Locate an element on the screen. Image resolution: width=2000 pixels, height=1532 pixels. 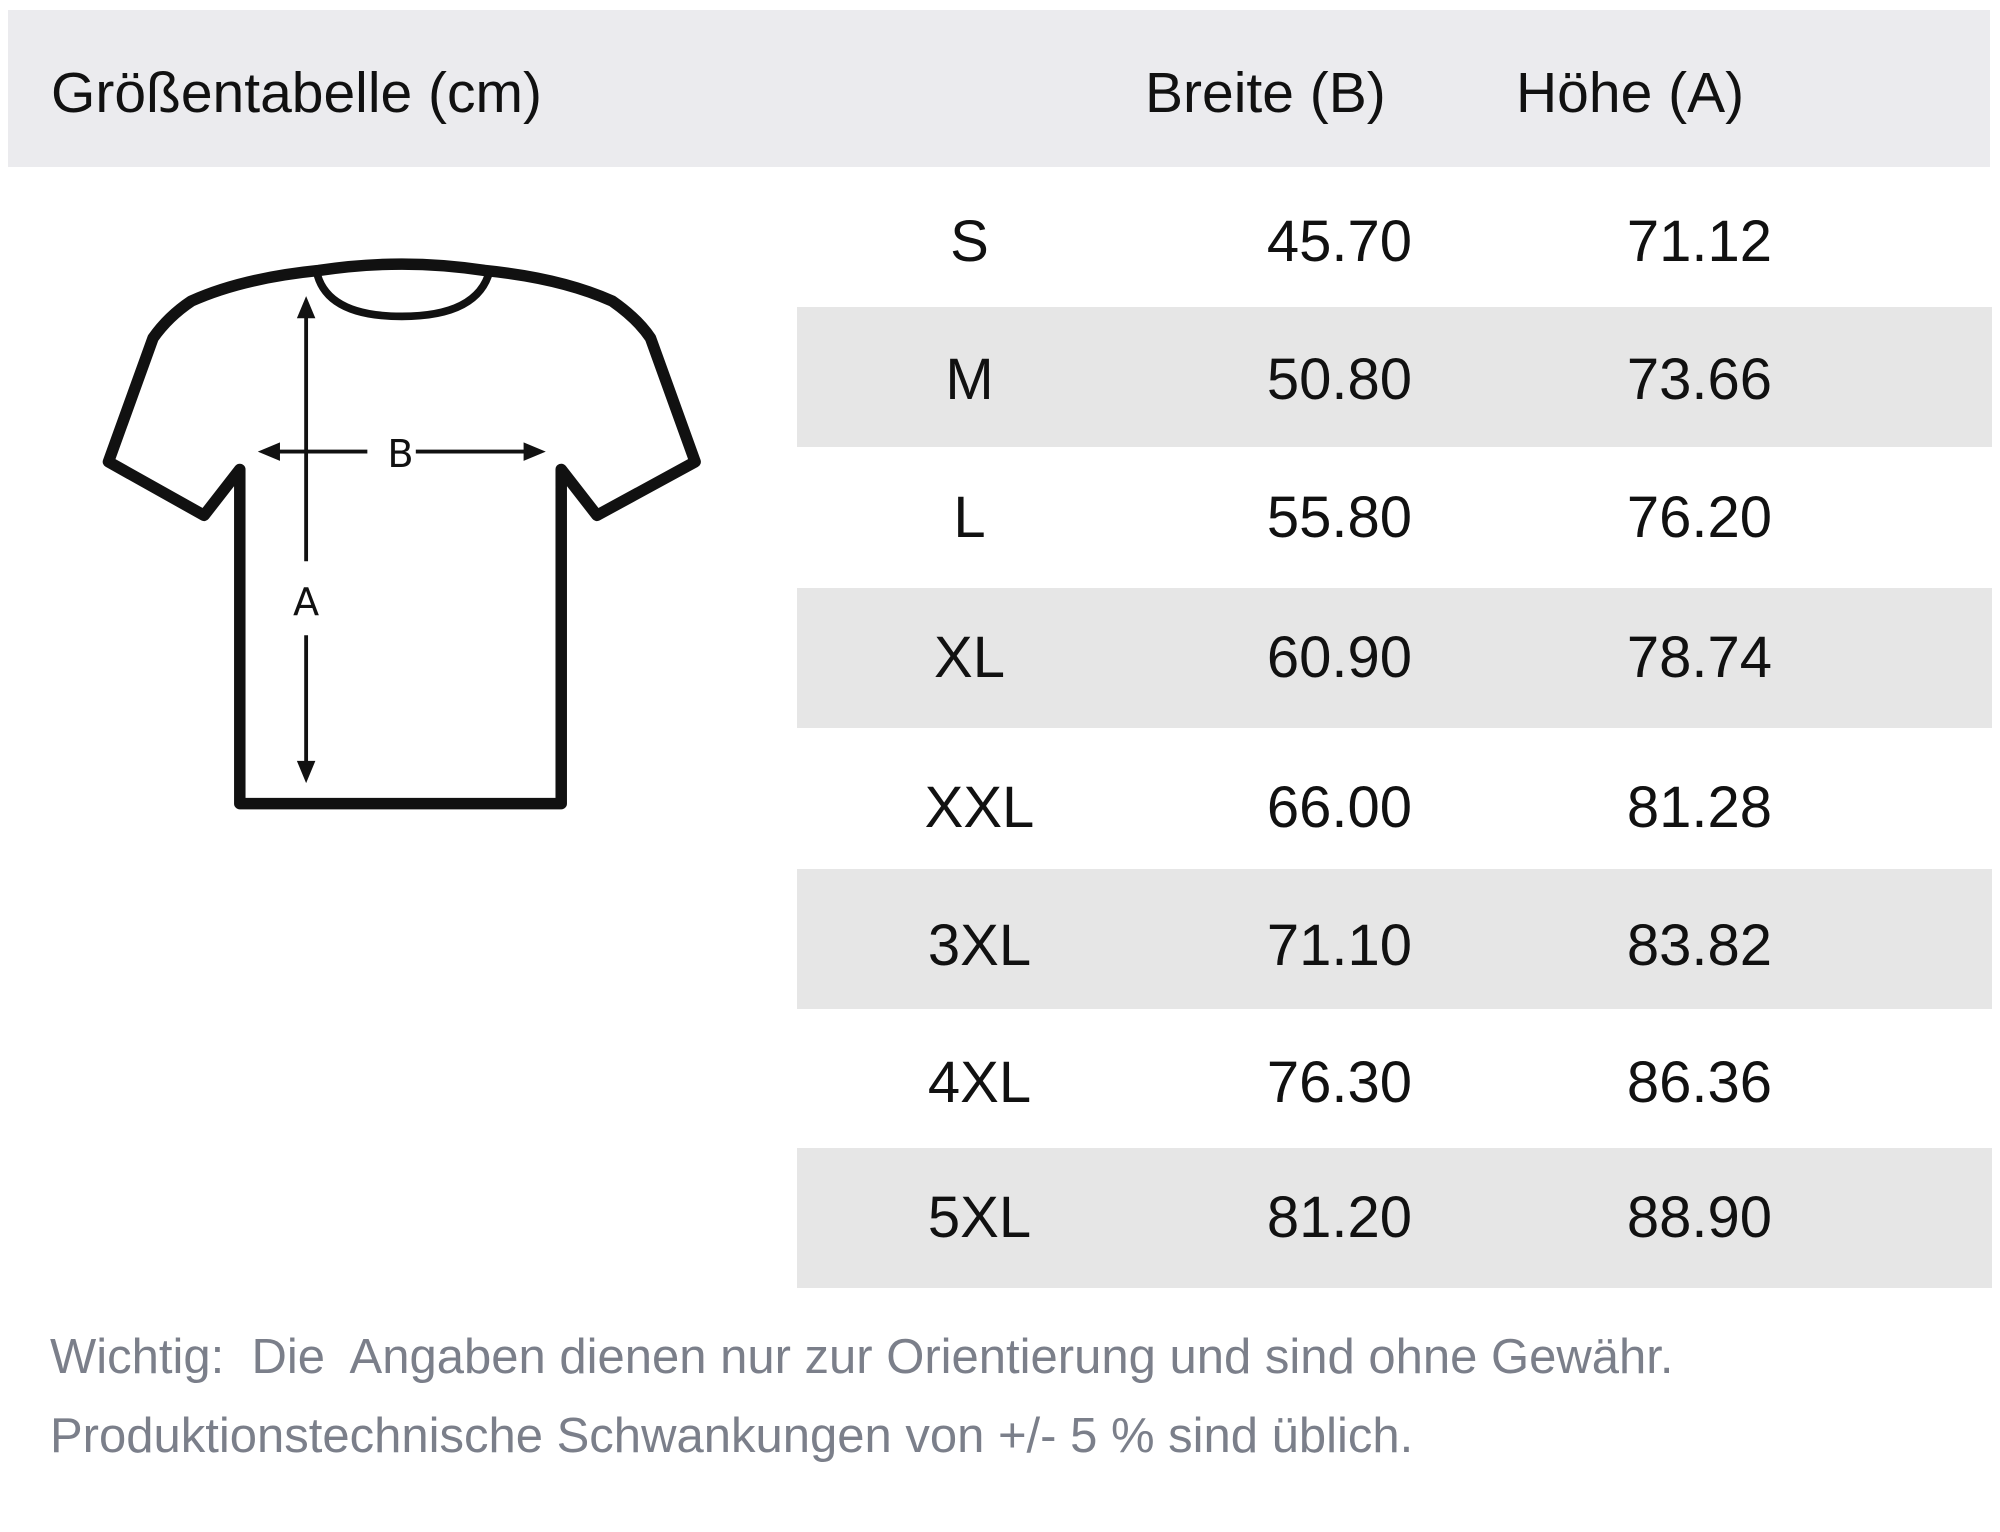
width-cell: 45.70 is located at coordinates (1339, 241).